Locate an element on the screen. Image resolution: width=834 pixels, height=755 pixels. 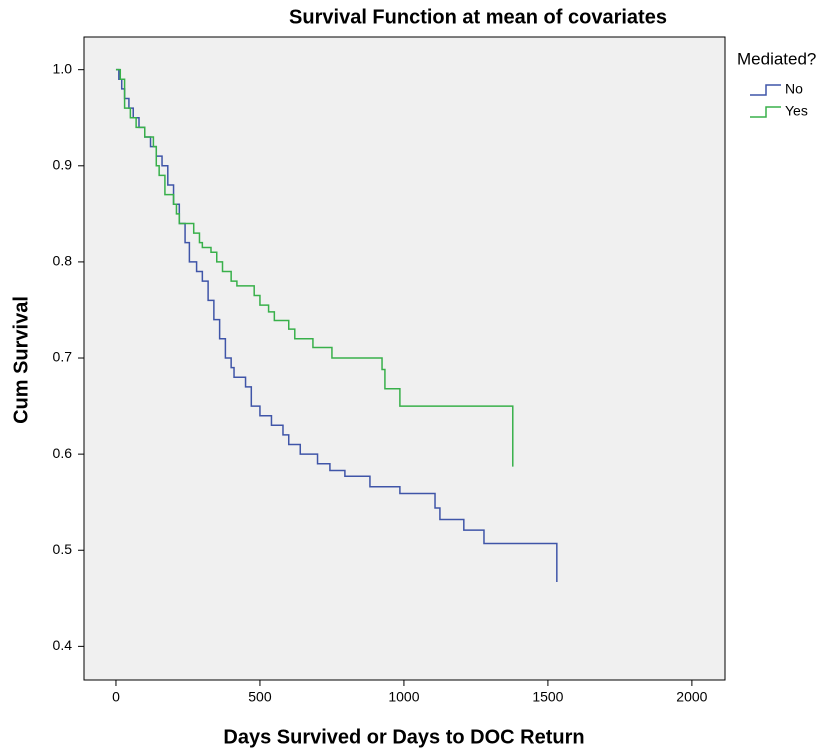
chart-title: Survival Function at mean of covariates is located at coordinates (478, 17).